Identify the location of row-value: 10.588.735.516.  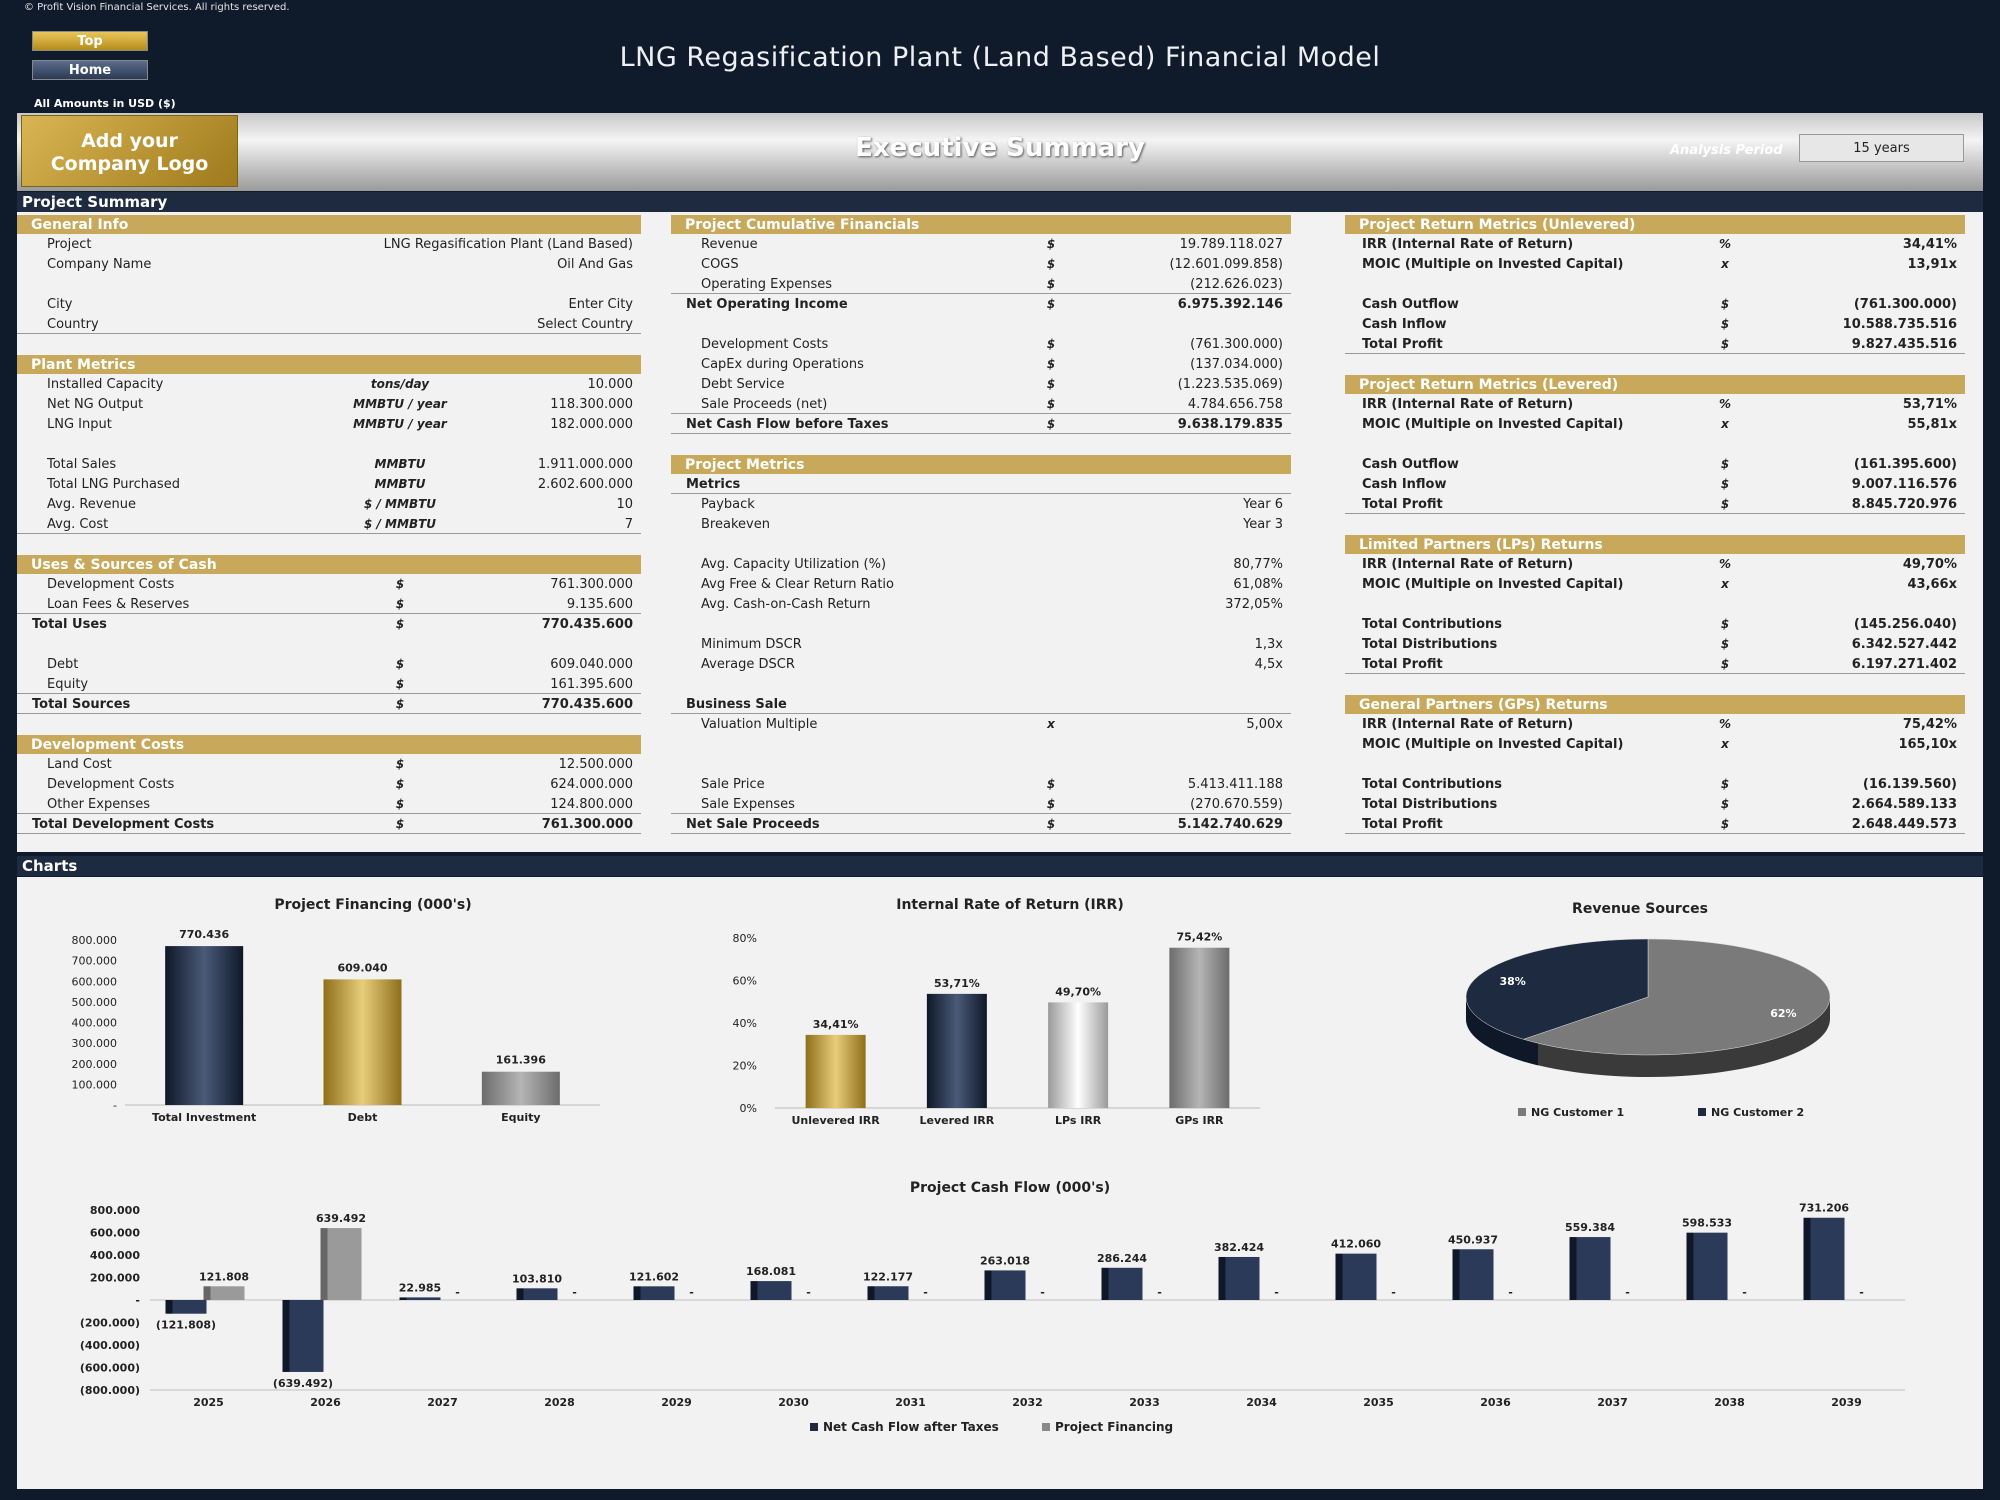
(1899, 324).